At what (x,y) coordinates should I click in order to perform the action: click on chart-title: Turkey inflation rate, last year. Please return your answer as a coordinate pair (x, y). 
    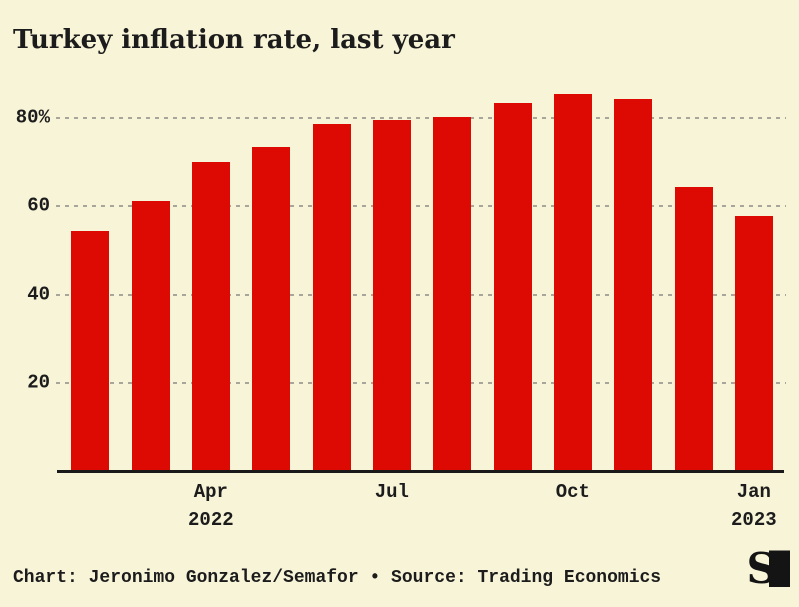
    Looking at the image, I should click on (234, 40).